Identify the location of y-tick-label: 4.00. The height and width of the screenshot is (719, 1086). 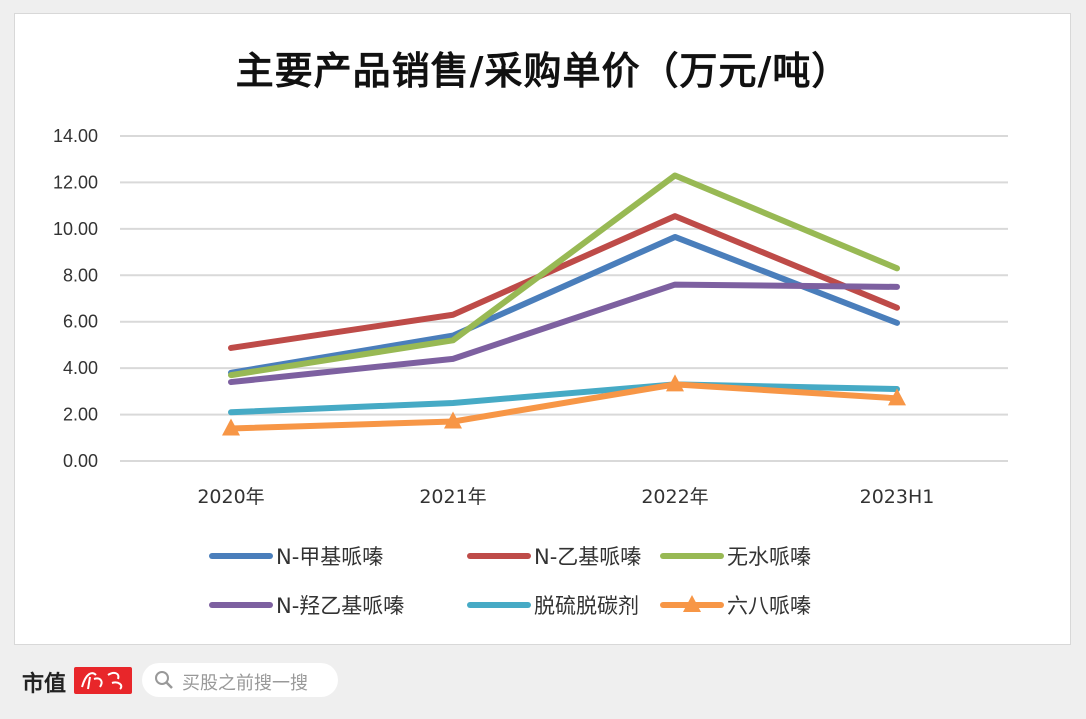
(80, 368).